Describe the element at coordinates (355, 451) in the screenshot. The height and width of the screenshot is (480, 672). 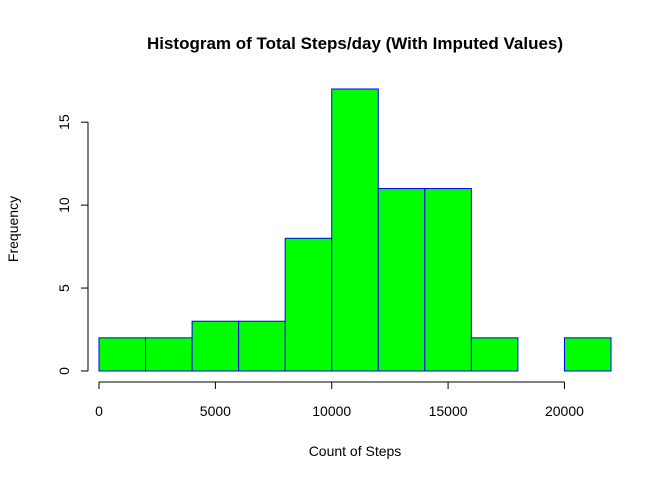
I see `x-axis-label: Count of Steps` at that location.